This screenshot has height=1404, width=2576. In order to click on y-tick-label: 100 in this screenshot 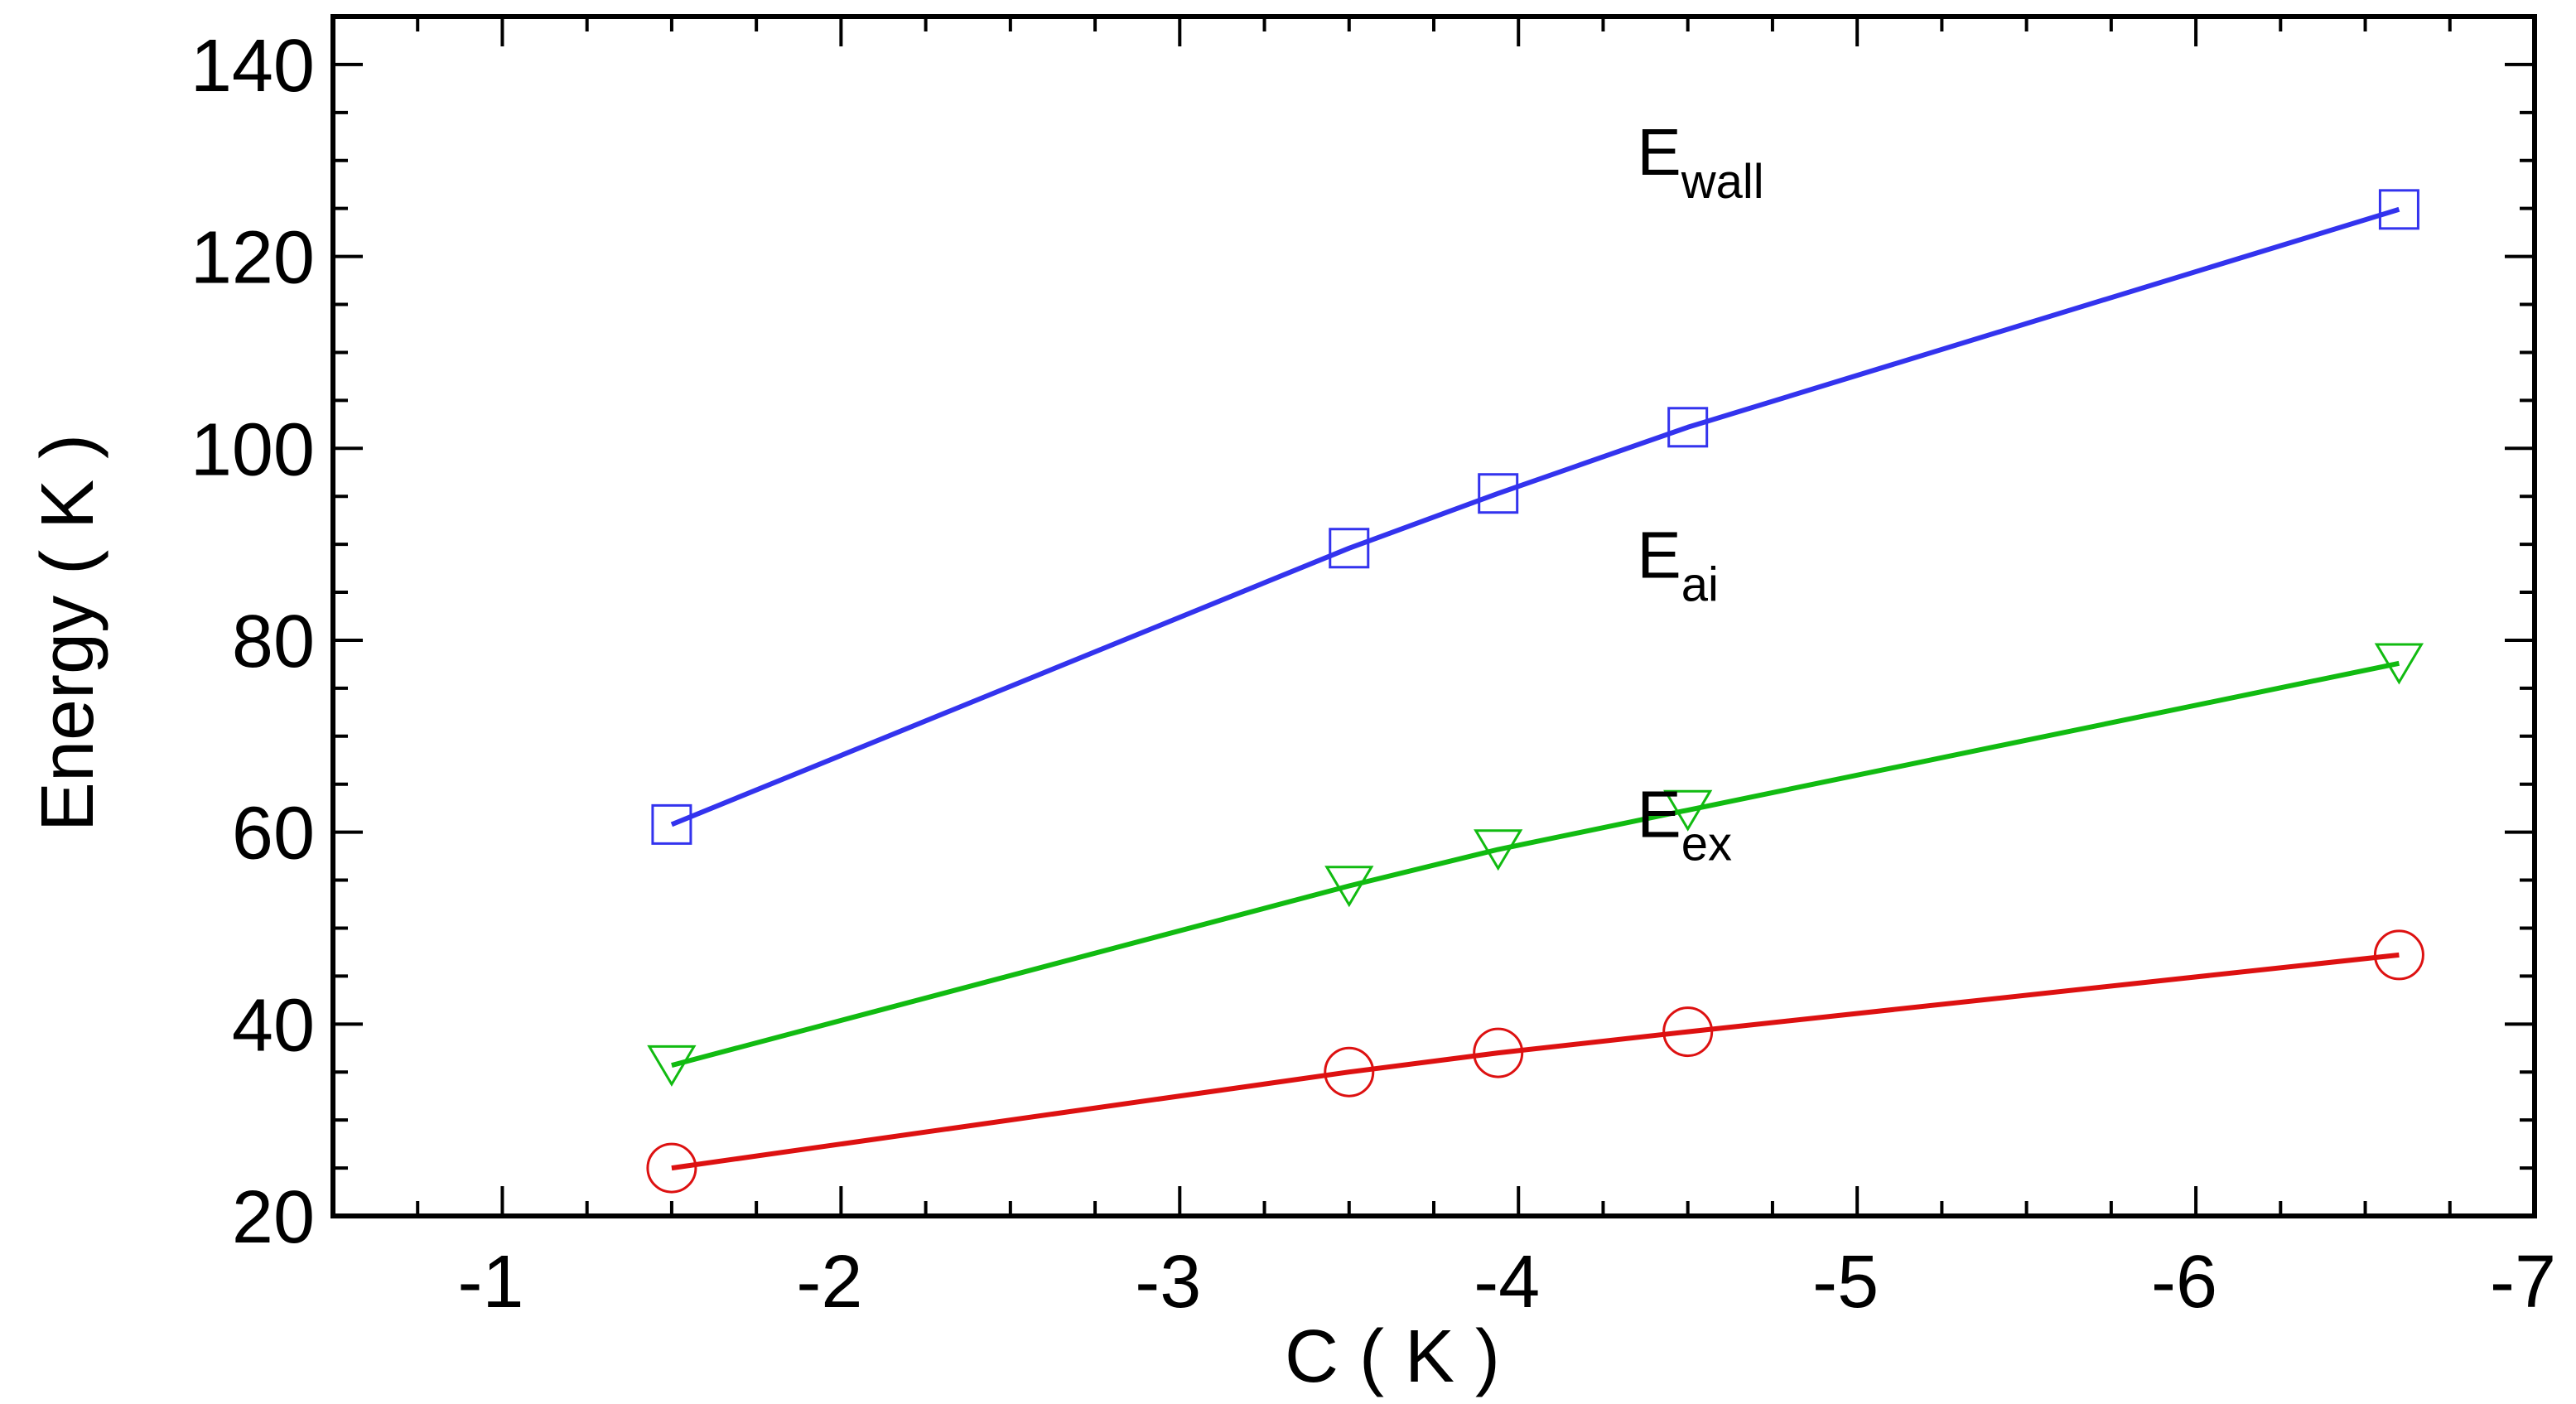, I will do `click(253, 449)`.